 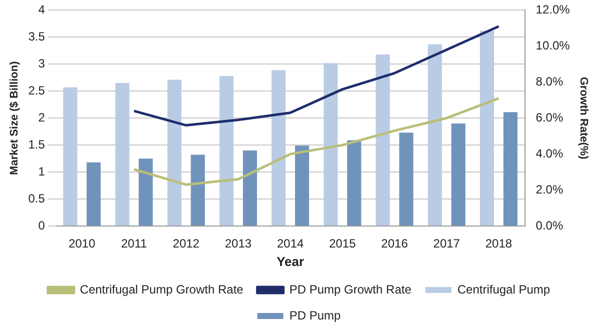 What do you see at coordinates (82, 243) in the screenshot?
I see `x-tick-label: 2010` at bounding box center [82, 243].